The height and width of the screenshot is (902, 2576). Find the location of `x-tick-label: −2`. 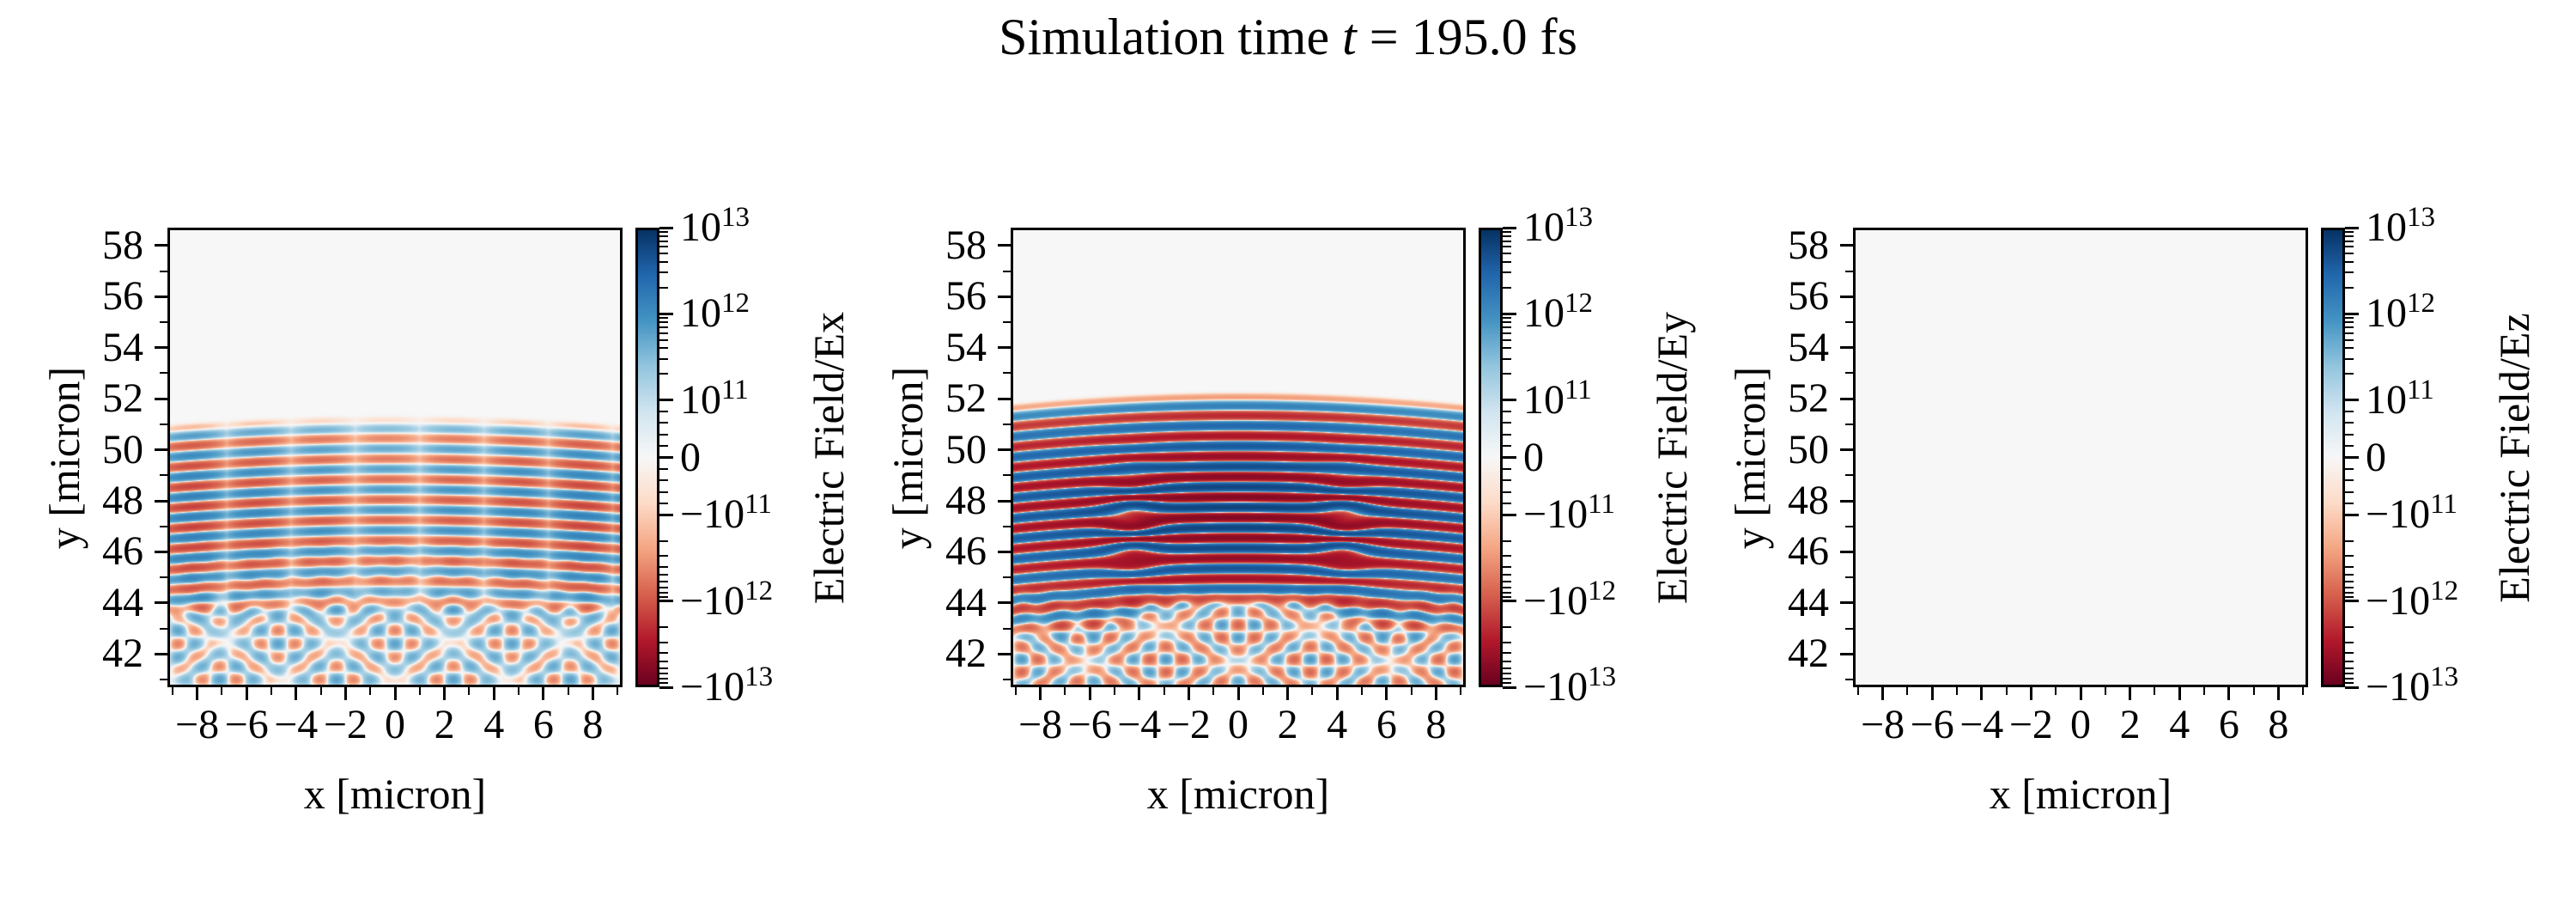

x-tick-label: −2 is located at coordinates (2031, 724).